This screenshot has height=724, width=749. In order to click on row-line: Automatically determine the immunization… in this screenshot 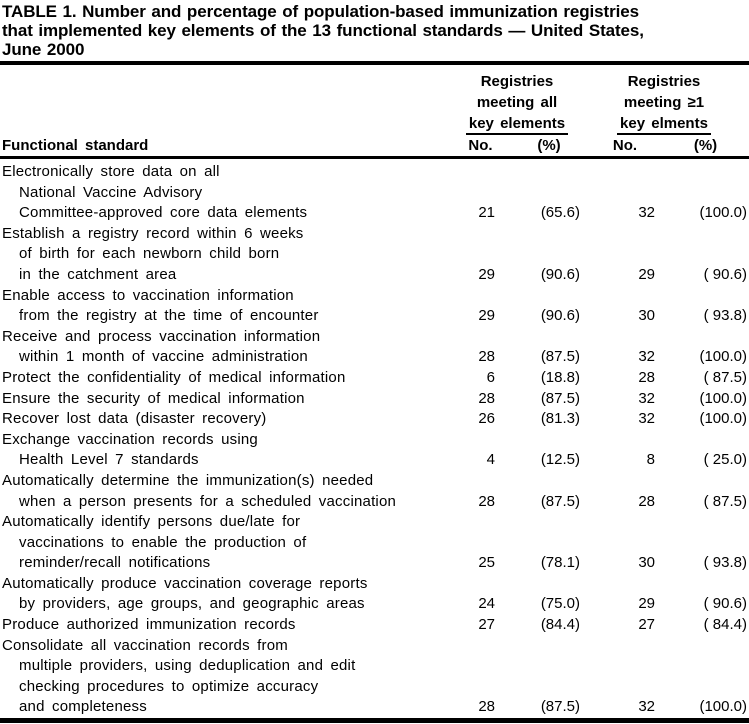, I will do `click(374, 481)`.